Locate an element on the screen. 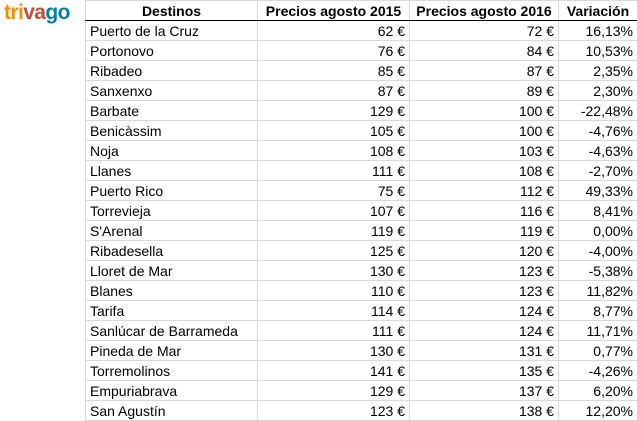 This screenshot has width=637, height=421. price-2015-cell: 62 € is located at coordinates (334, 31).